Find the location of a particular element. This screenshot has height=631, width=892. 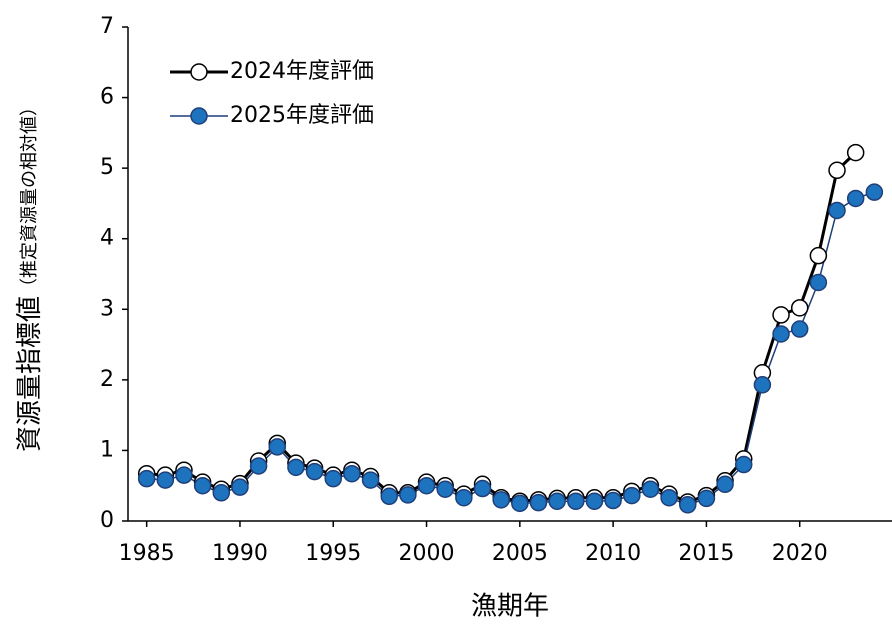

x-tick-label: 1995 is located at coordinates (333, 553).